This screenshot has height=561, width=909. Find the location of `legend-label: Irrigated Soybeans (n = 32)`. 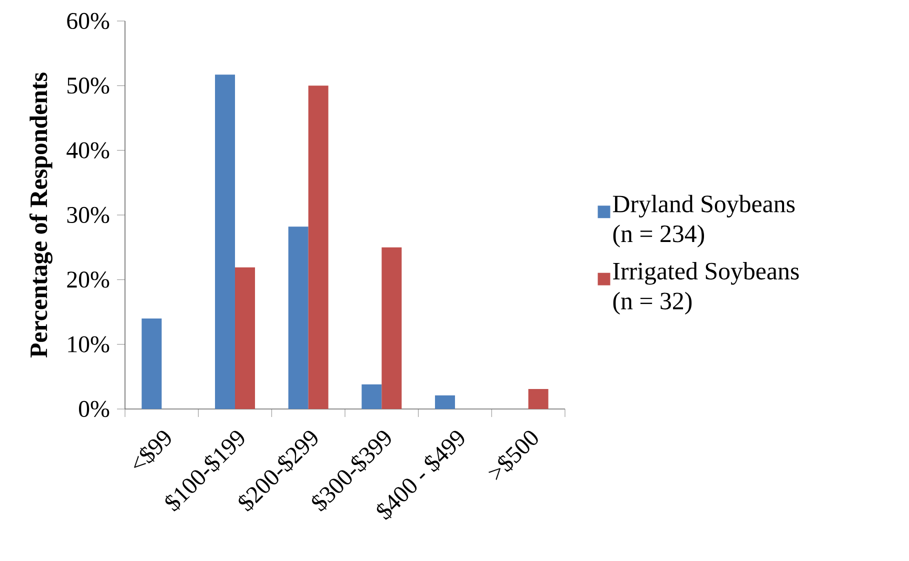

legend-label: Irrigated Soybeans (n = 32) is located at coordinates (706, 288).